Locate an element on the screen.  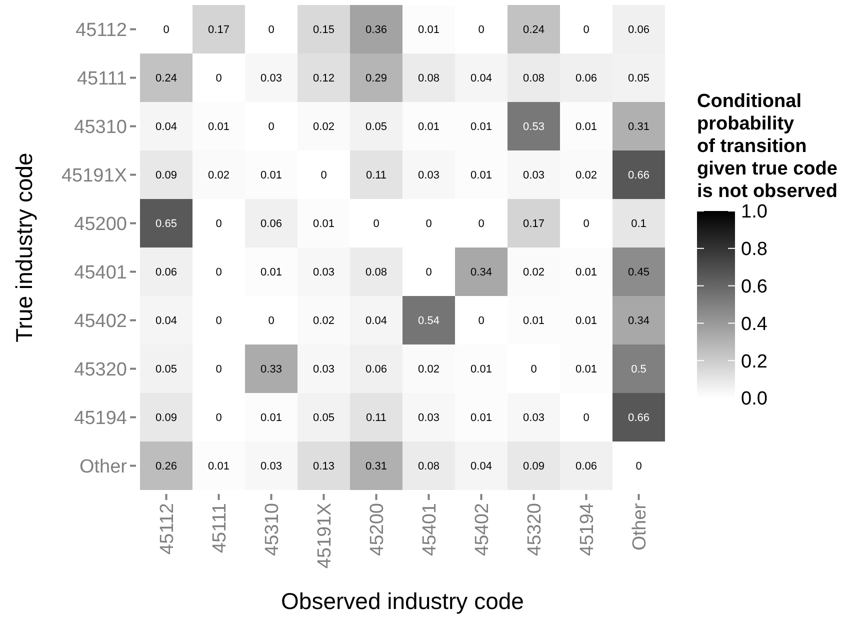
data-label: 0.15 is located at coordinates (323, 30).